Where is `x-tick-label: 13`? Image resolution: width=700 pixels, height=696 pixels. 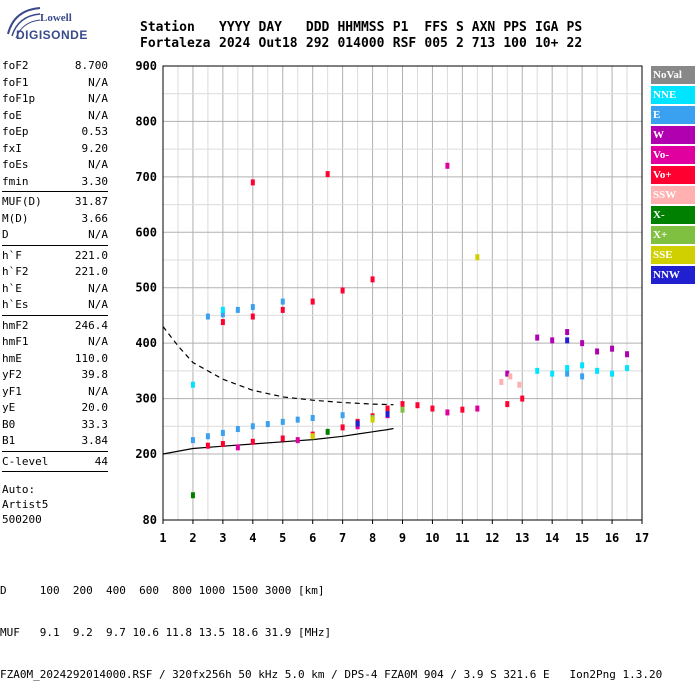 x-tick-label: 13 is located at coordinates (522, 538).